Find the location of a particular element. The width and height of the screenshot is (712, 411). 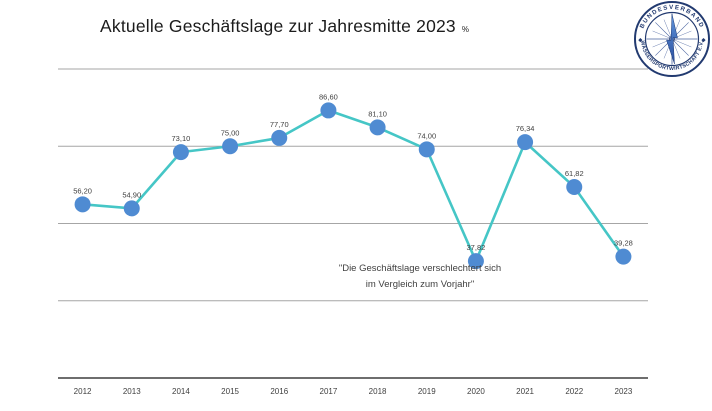

data-point-label: 76,34 is located at coordinates (525, 128).